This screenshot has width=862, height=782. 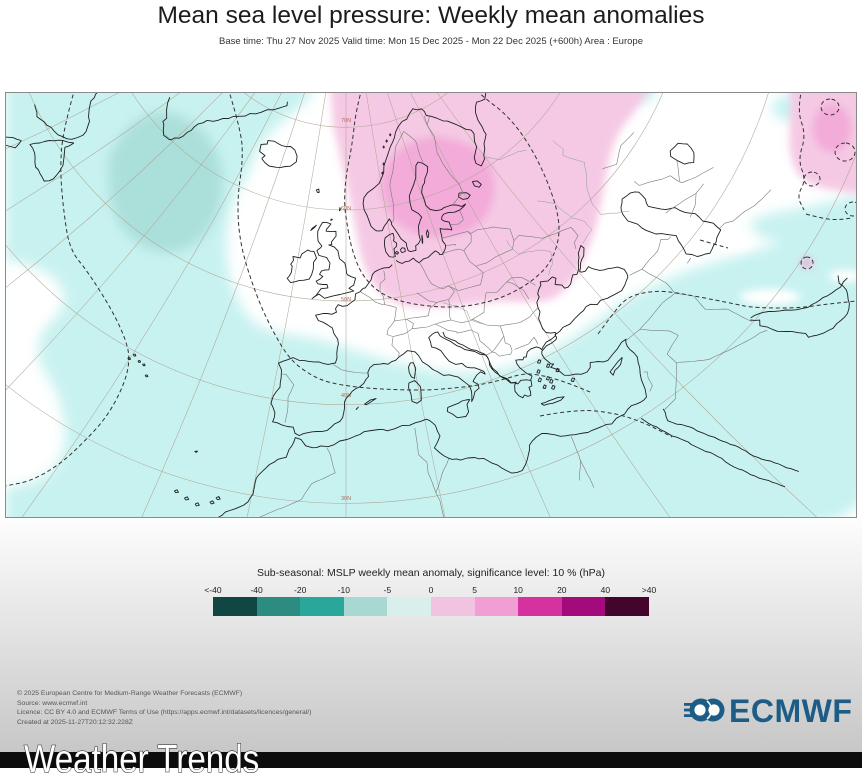 What do you see at coordinates (346, 300) in the screenshot?
I see `svg-text: 50N` at bounding box center [346, 300].